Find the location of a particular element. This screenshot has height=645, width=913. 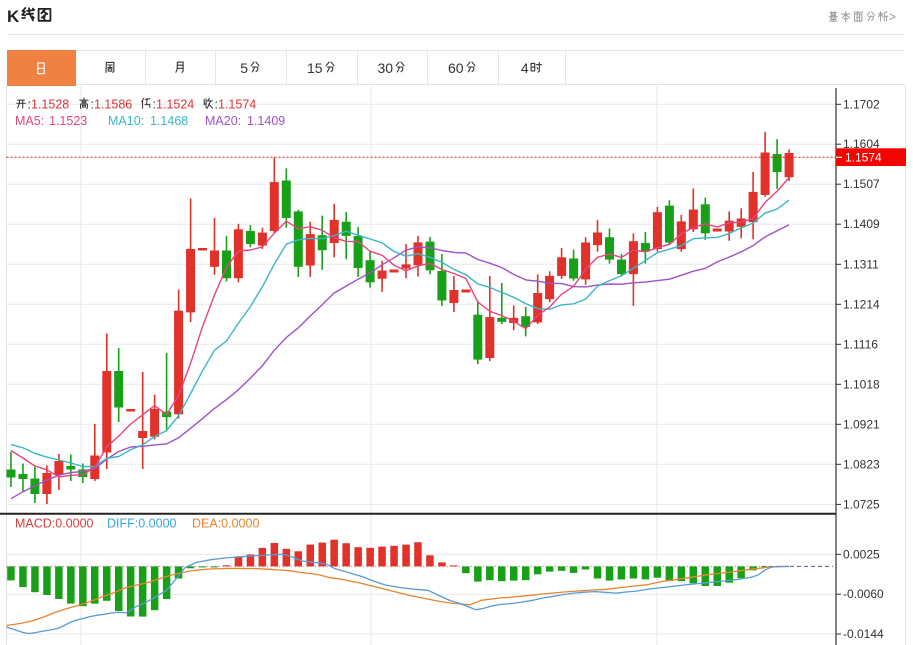

svg-text: -0.0060 is located at coordinates (863, 594).